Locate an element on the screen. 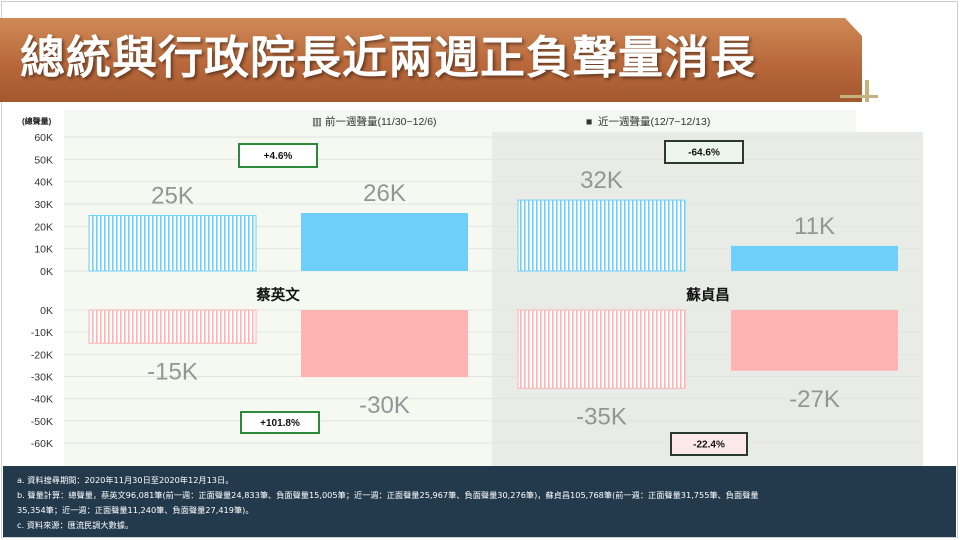 This screenshot has height=540, width=960. category-label: 蘇貞昌 is located at coordinates (707, 295).